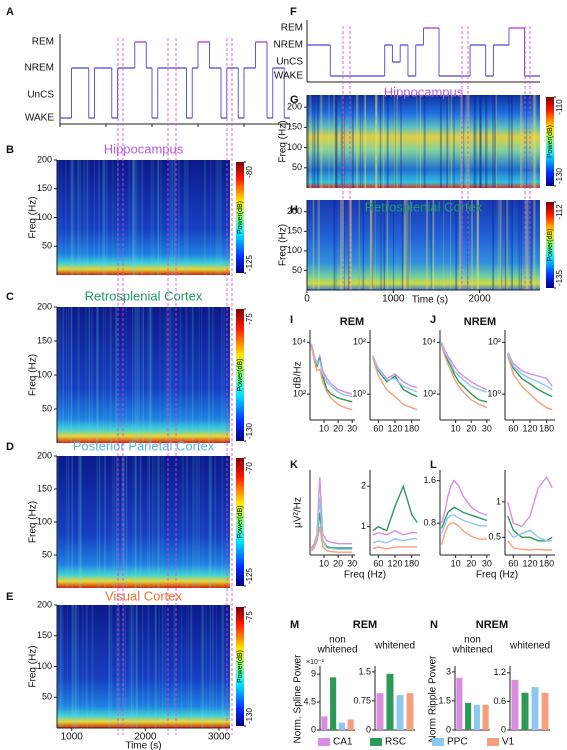  Describe the element at coordinates (508, 742) in the screenshot. I see `legend-label: V1` at that location.